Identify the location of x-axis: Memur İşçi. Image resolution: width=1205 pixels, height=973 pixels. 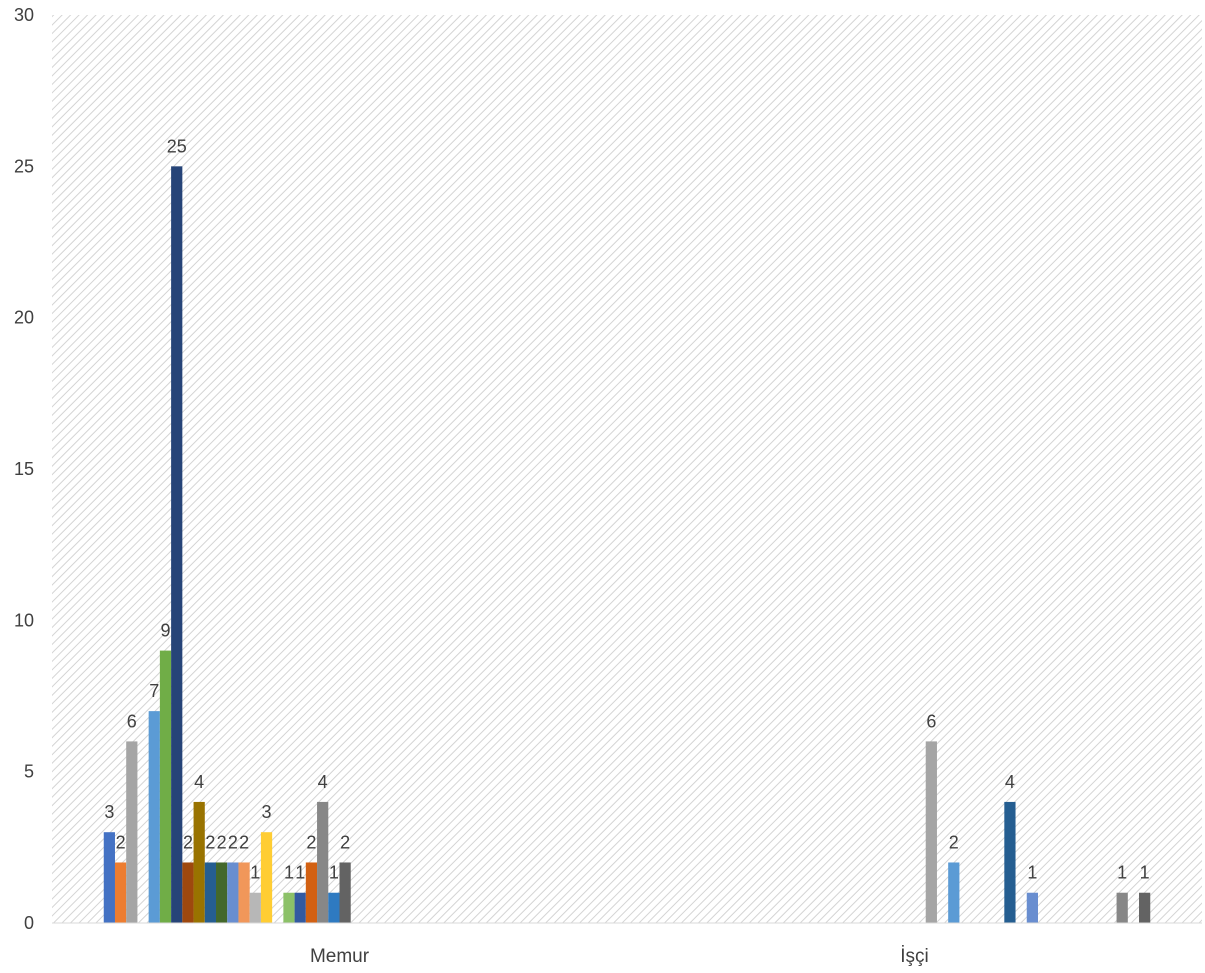
(619, 956).